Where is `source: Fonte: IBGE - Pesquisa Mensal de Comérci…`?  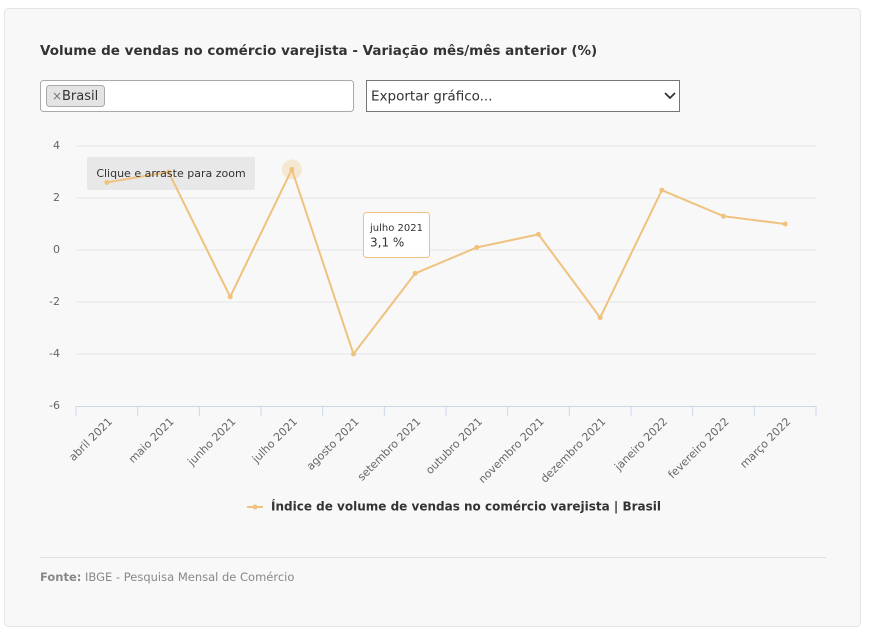
source: Fonte: IBGE - Pesquisa Mensal de Comérci… is located at coordinates (167, 577).